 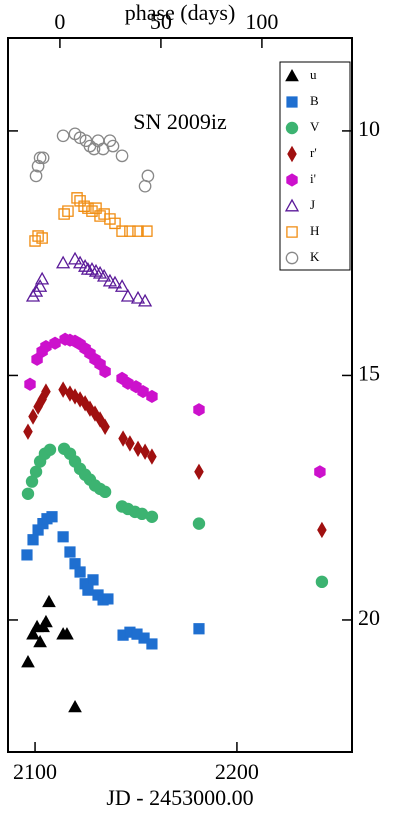 I want to click on legend-label: J, so click(x=312, y=204).